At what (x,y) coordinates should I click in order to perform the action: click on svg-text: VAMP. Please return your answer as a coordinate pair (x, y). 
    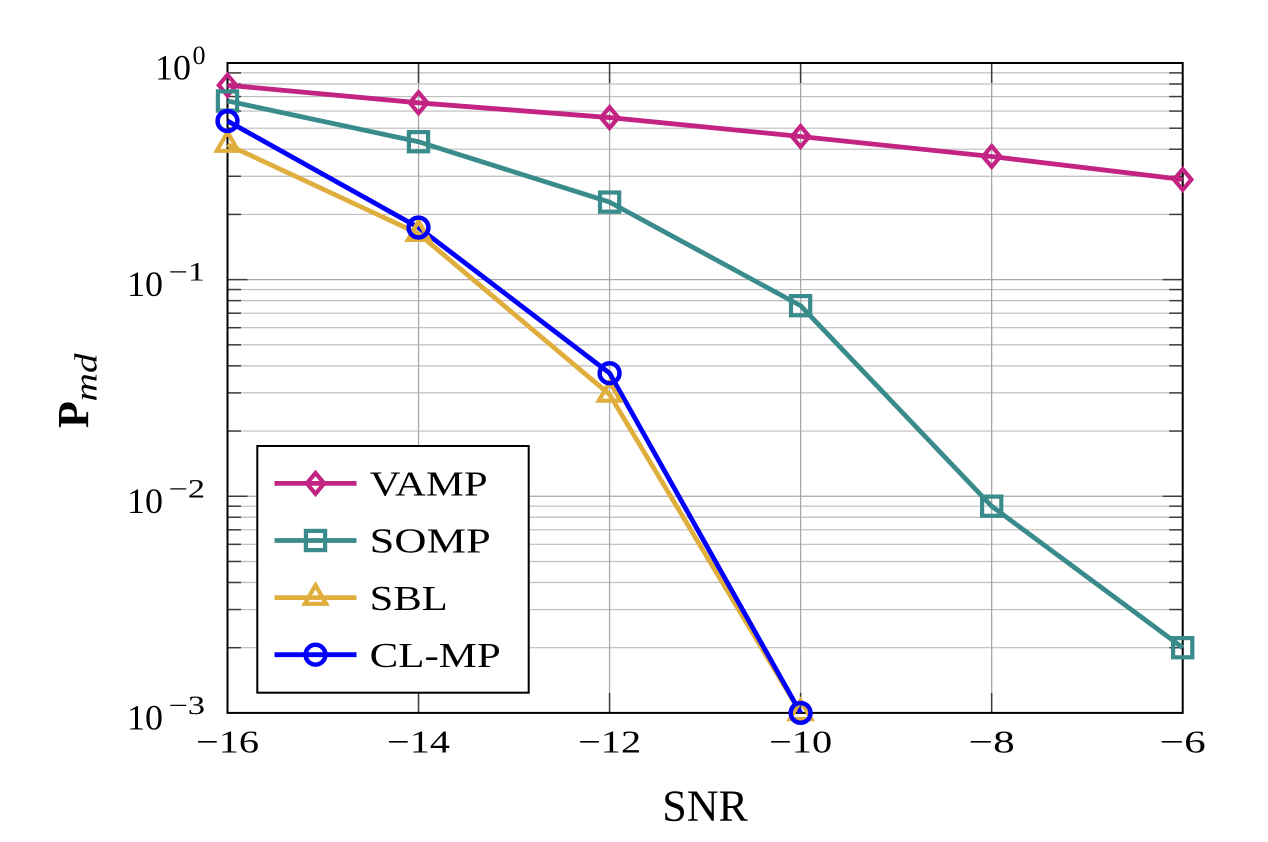
    Looking at the image, I should click on (429, 484).